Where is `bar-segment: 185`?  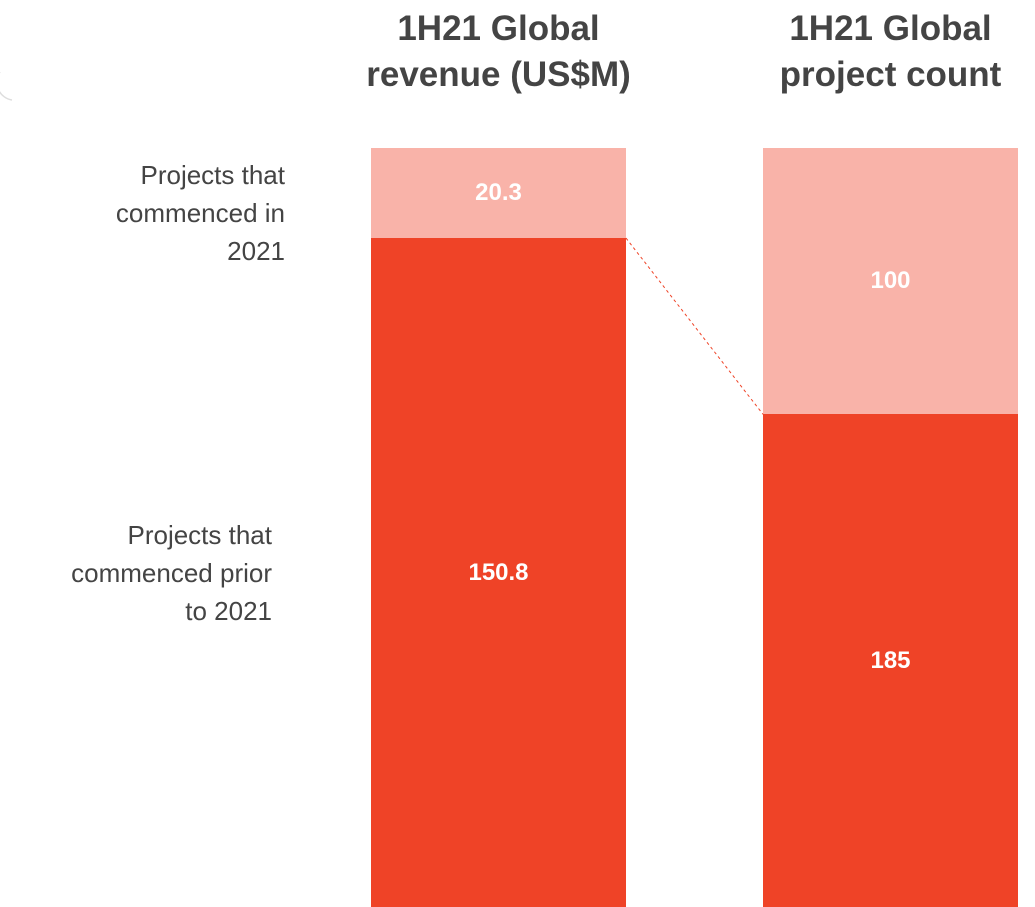 bar-segment: 185 is located at coordinates (890, 660).